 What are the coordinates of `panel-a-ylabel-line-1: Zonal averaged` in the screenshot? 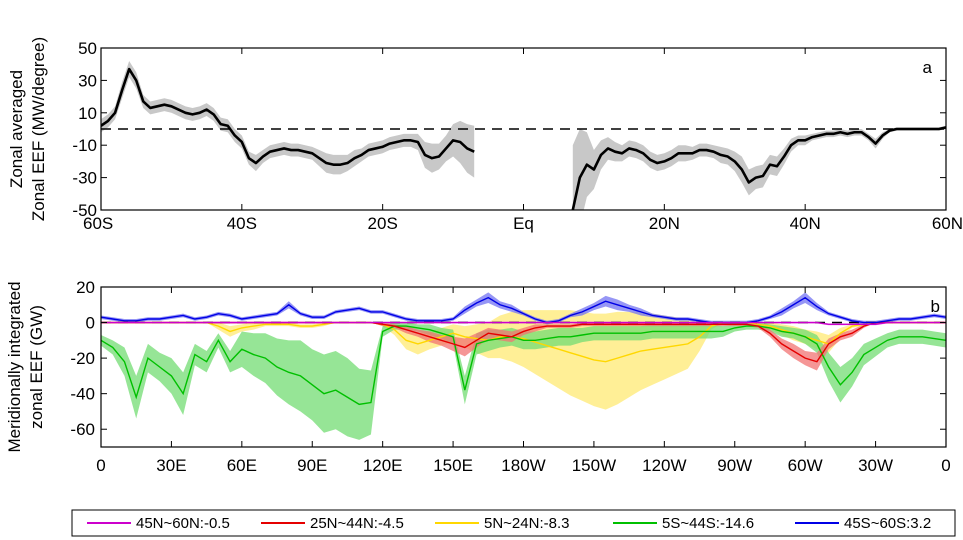 It's located at (16, 129).